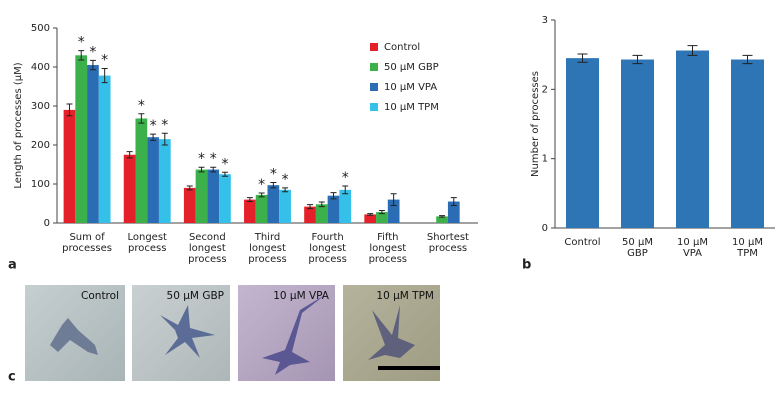  I want to click on image-caption: 10 μM VPA, so click(301, 296).